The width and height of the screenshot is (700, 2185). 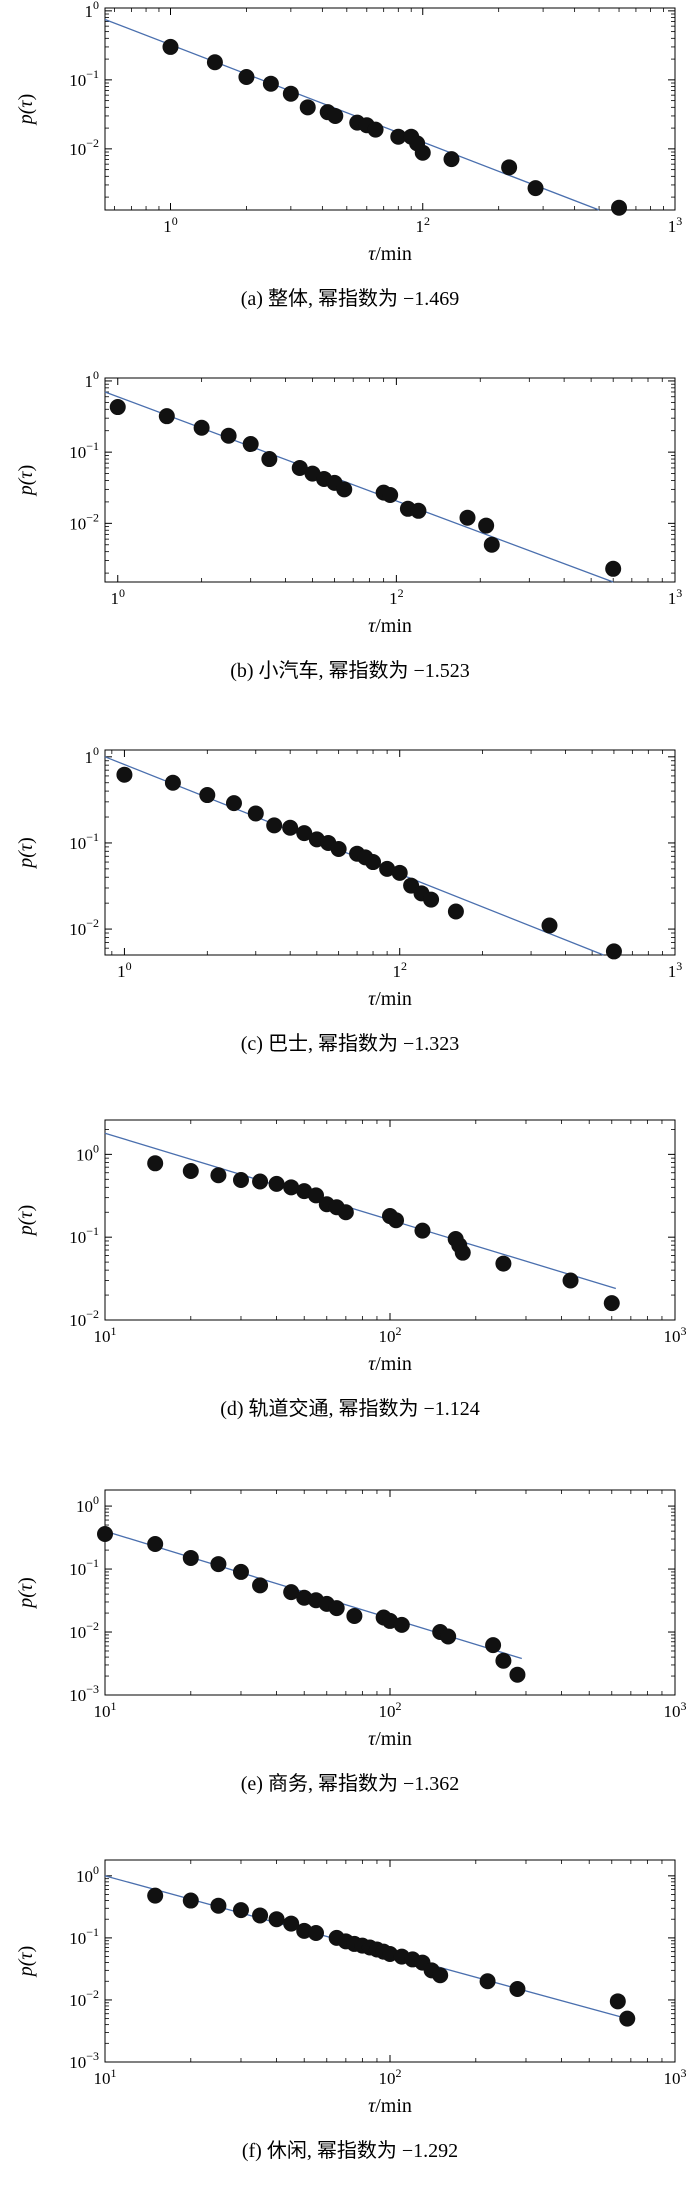 I want to click on x-tick-exponent: 3, so click(x=684, y=2073).